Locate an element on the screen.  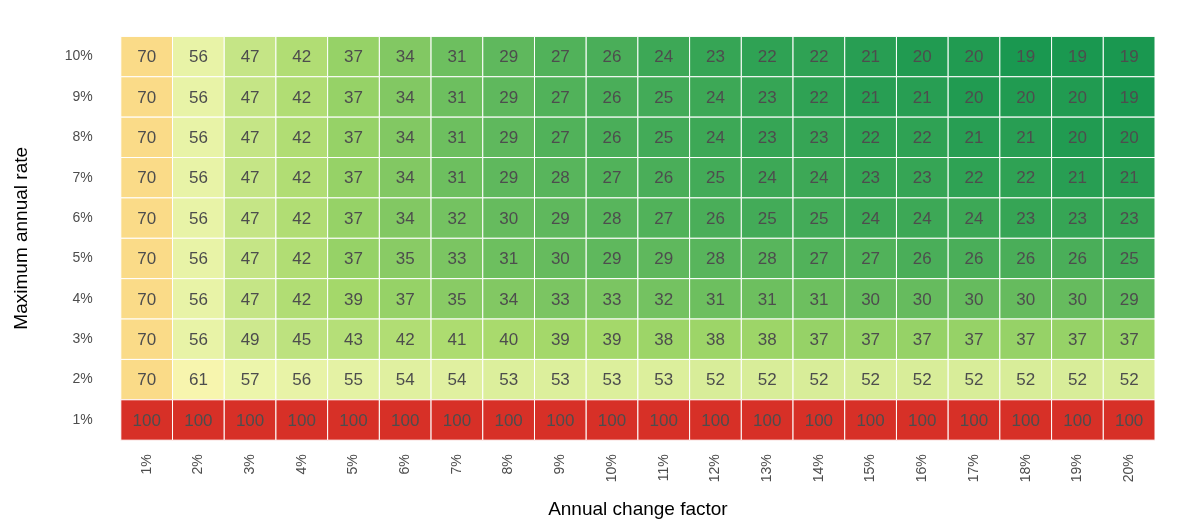
data-label: 45 is located at coordinates (302, 339).